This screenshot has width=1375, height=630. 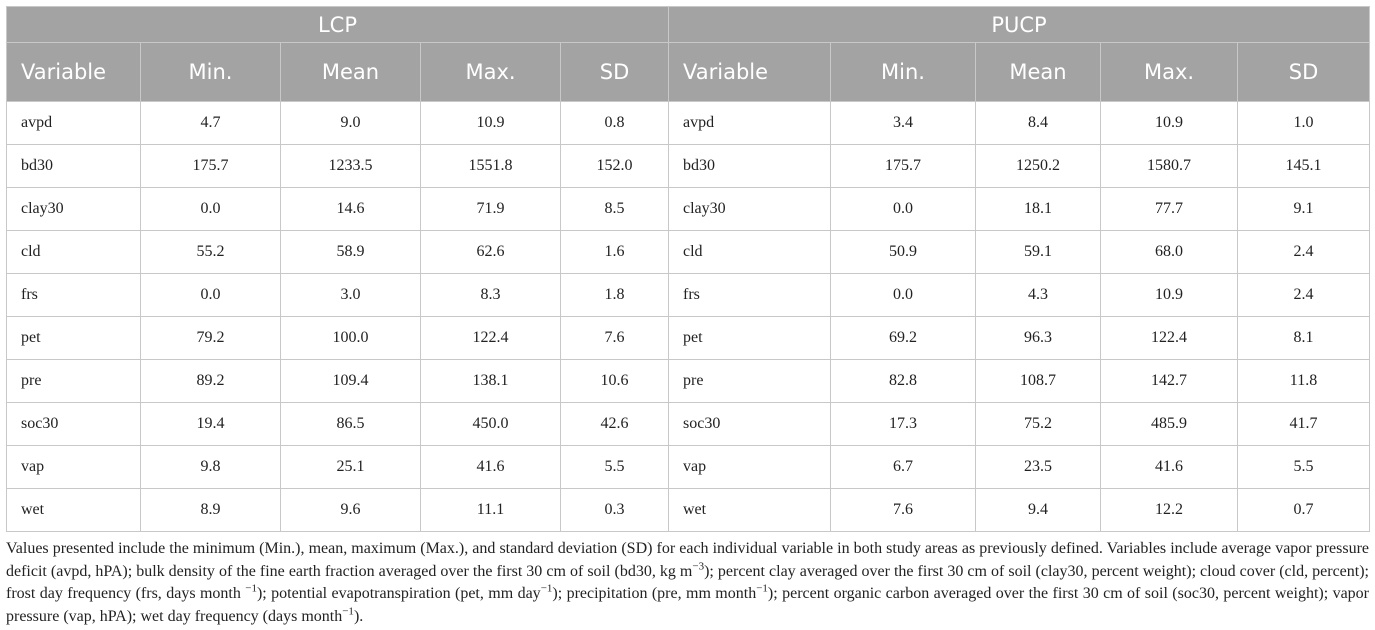 What do you see at coordinates (749, 510) in the screenshot?
I see `table-cell: wet` at bounding box center [749, 510].